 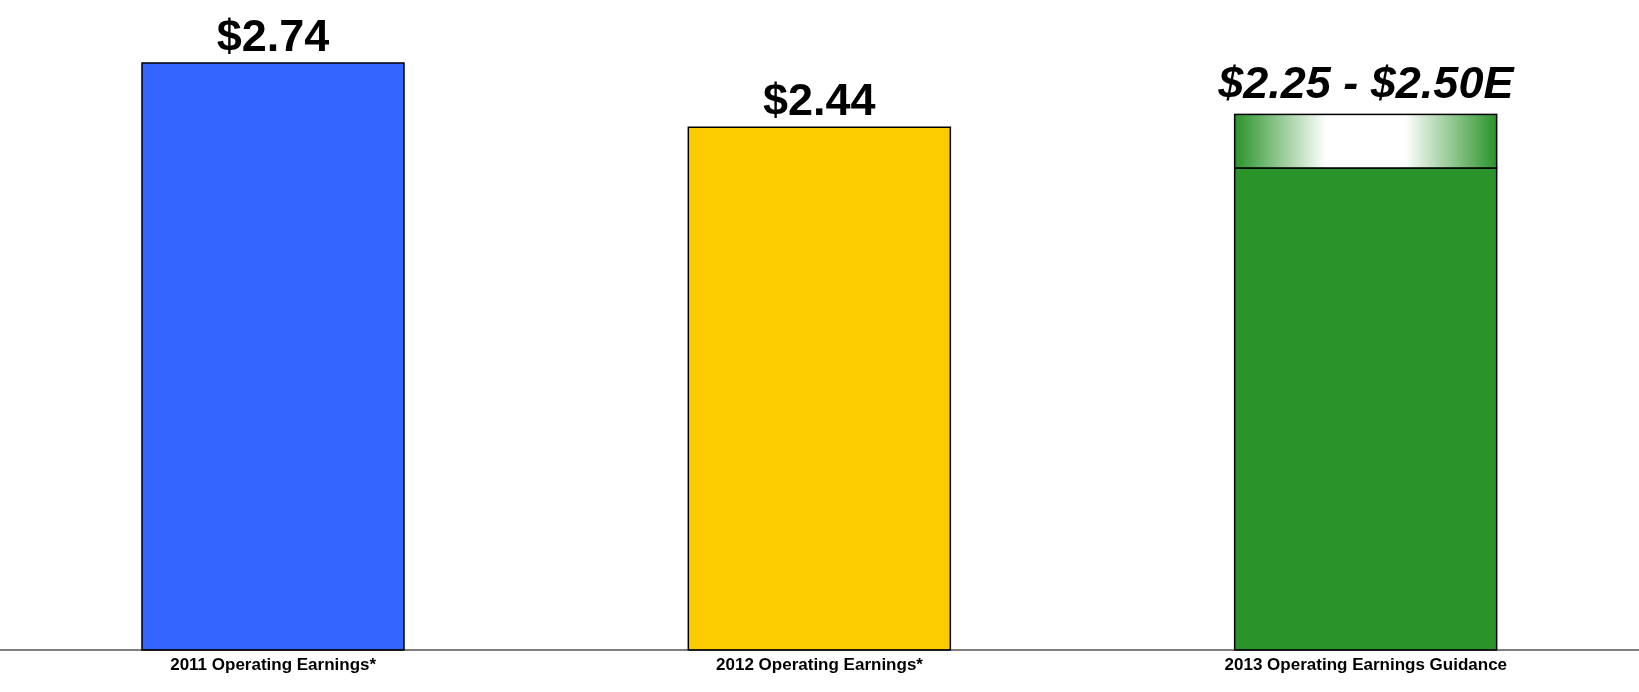 What do you see at coordinates (1366, 665) in the screenshot?
I see `x-tick-label: 2013 Operating Earnings Guidance` at bounding box center [1366, 665].